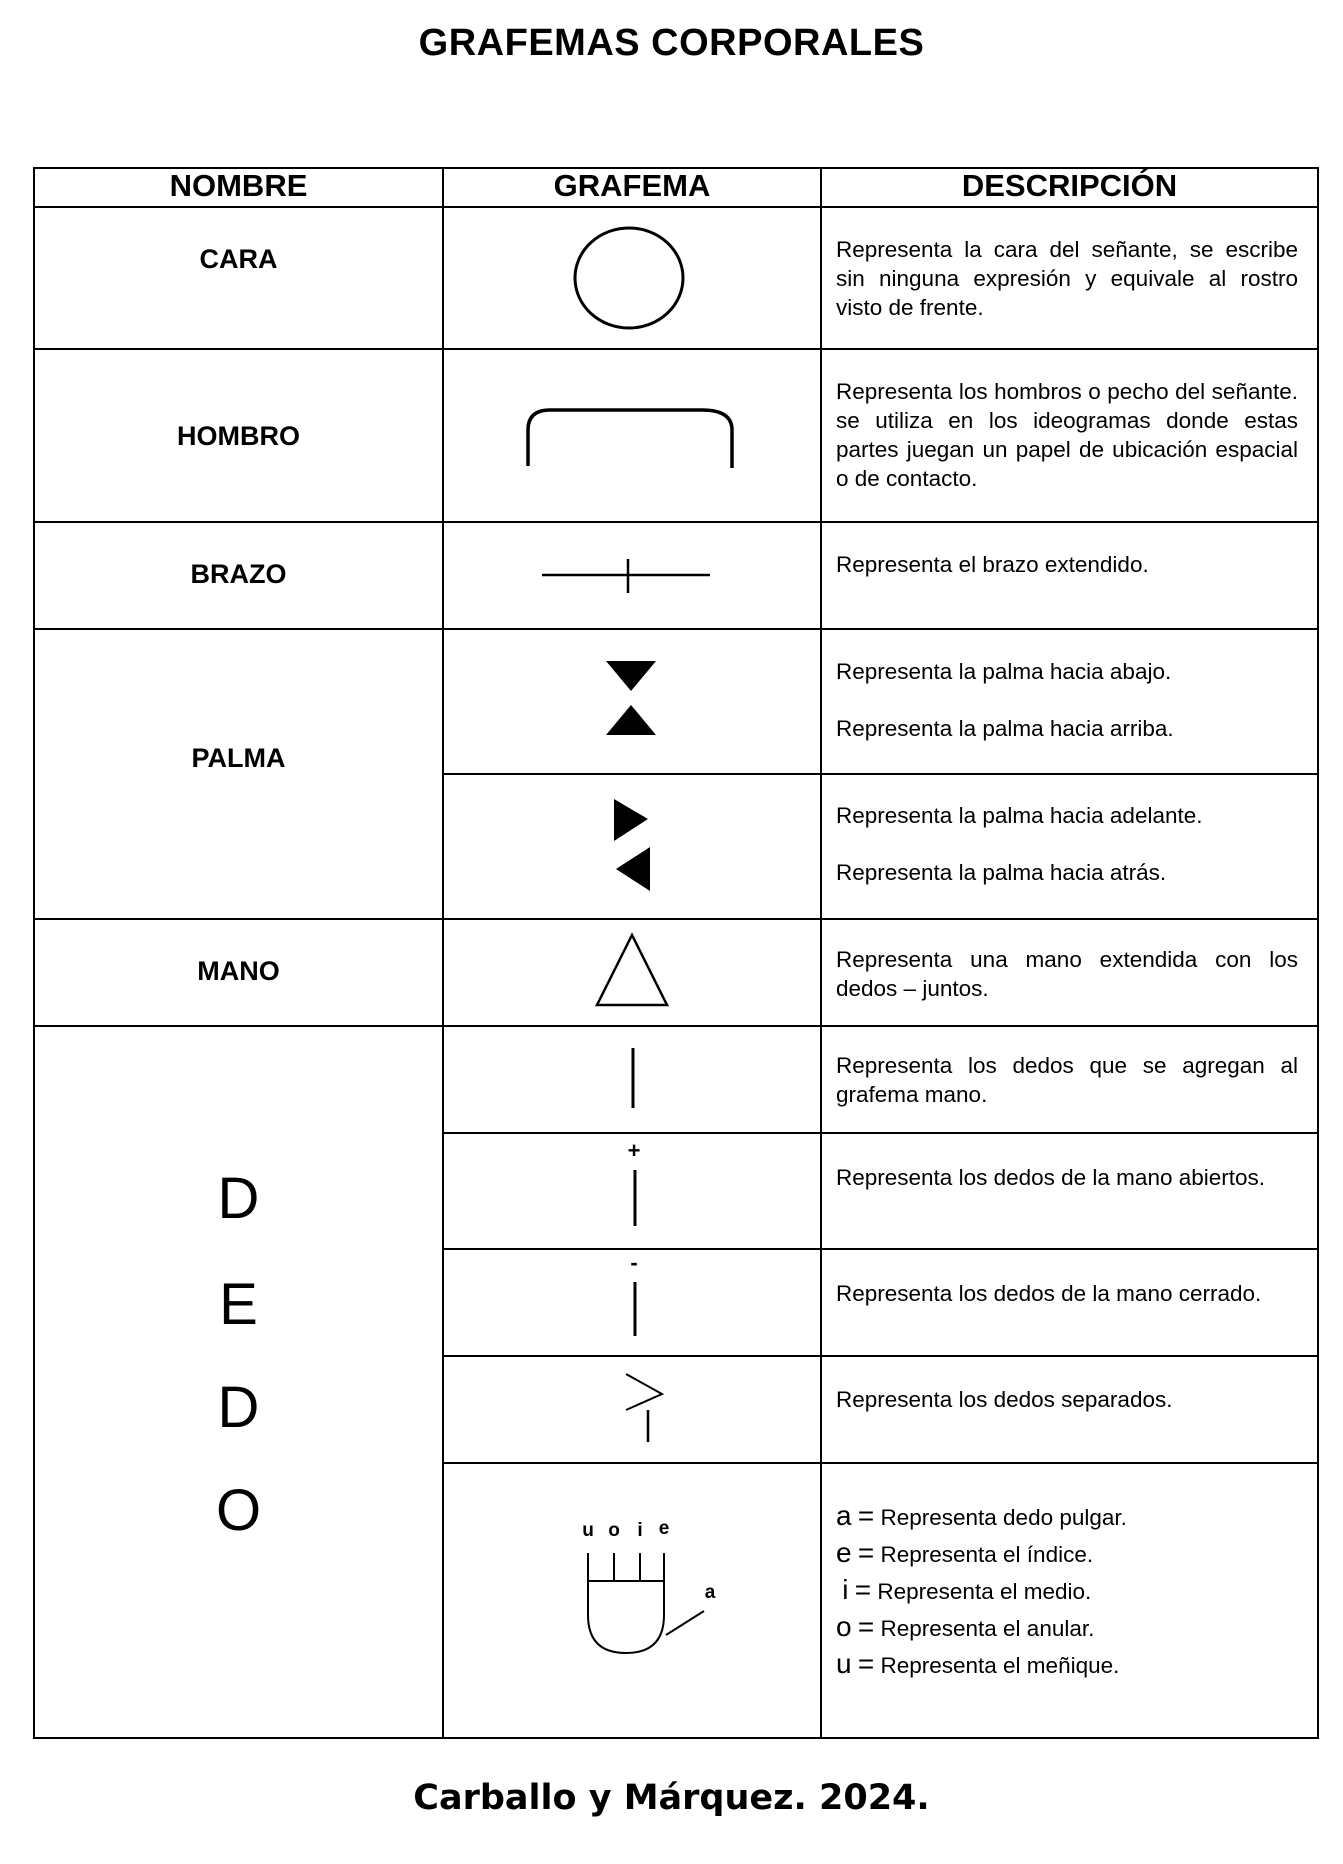 The image size is (1343, 1864). What do you see at coordinates (646, 1604) in the screenshot?
I see `hand-fingers-diagram-icon` at bounding box center [646, 1604].